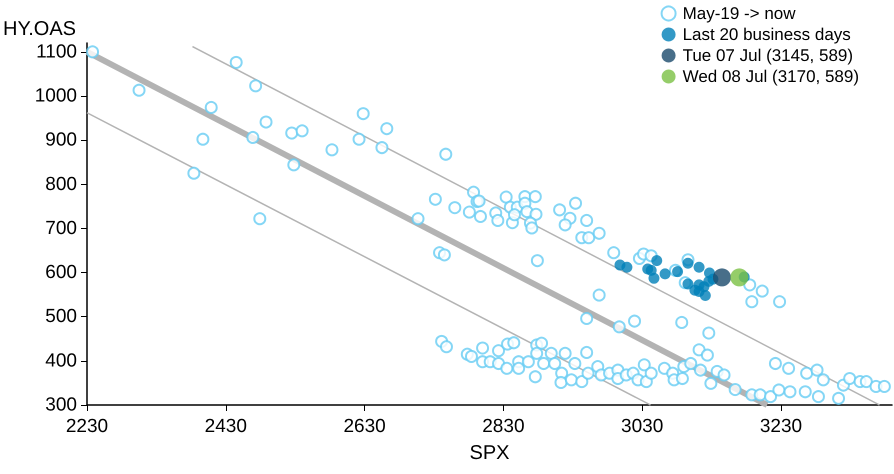 The height and width of the screenshot is (474, 894). Describe the element at coordinates (87, 426) in the screenshot. I see `x-tick-label: 2230` at that location.